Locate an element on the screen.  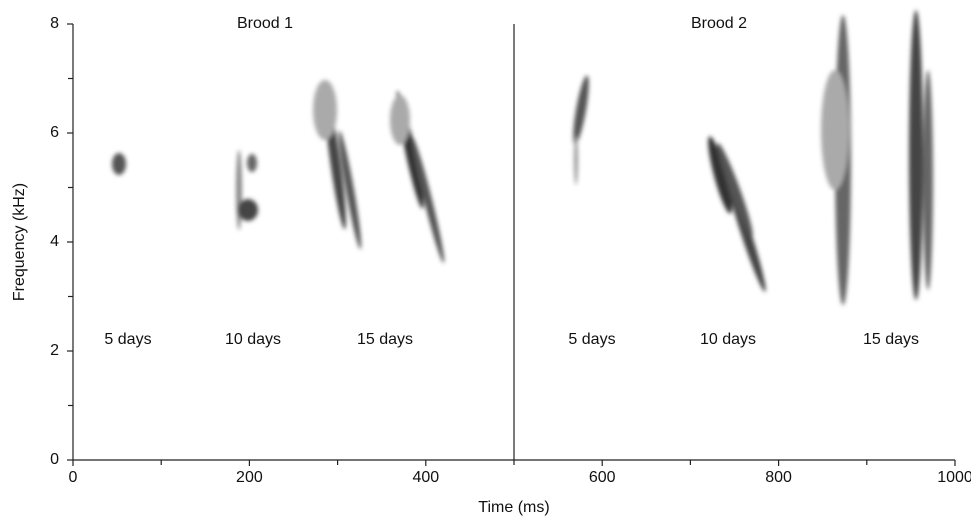
x-tick-label: 200 is located at coordinates (249, 477).